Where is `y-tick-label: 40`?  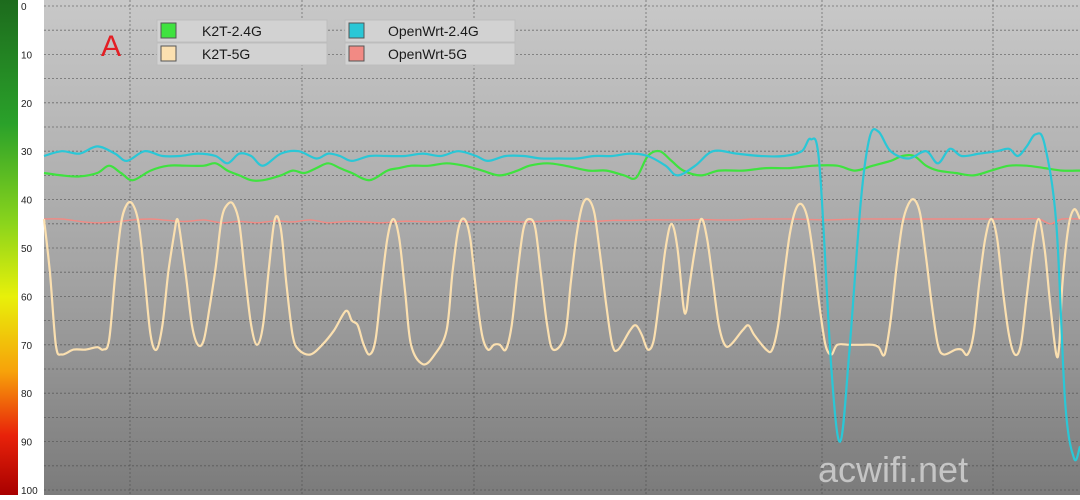 y-tick-label: 40 is located at coordinates (27, 201).